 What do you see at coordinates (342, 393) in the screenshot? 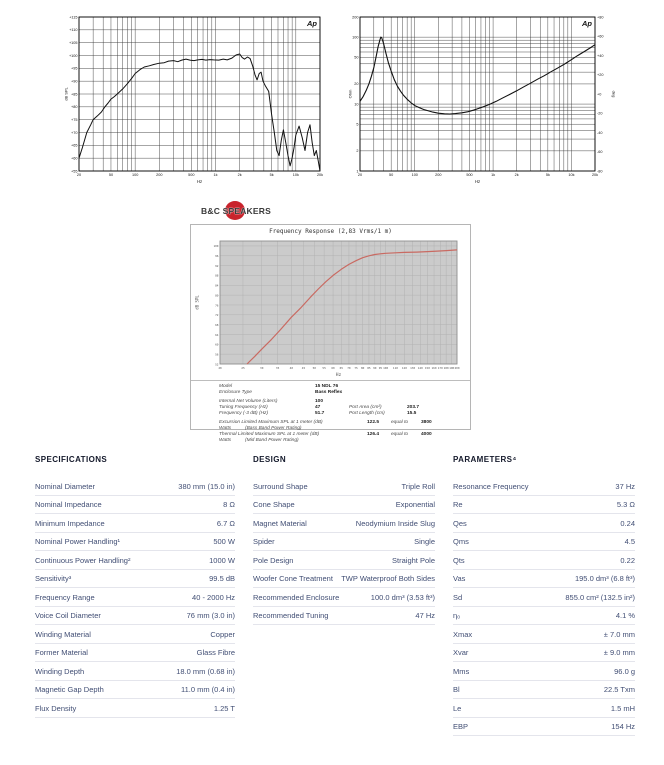
I see `sim-footer-row-enclosure-type: Enclosure Type Bass Reflex` at bounding box center [342, 393].